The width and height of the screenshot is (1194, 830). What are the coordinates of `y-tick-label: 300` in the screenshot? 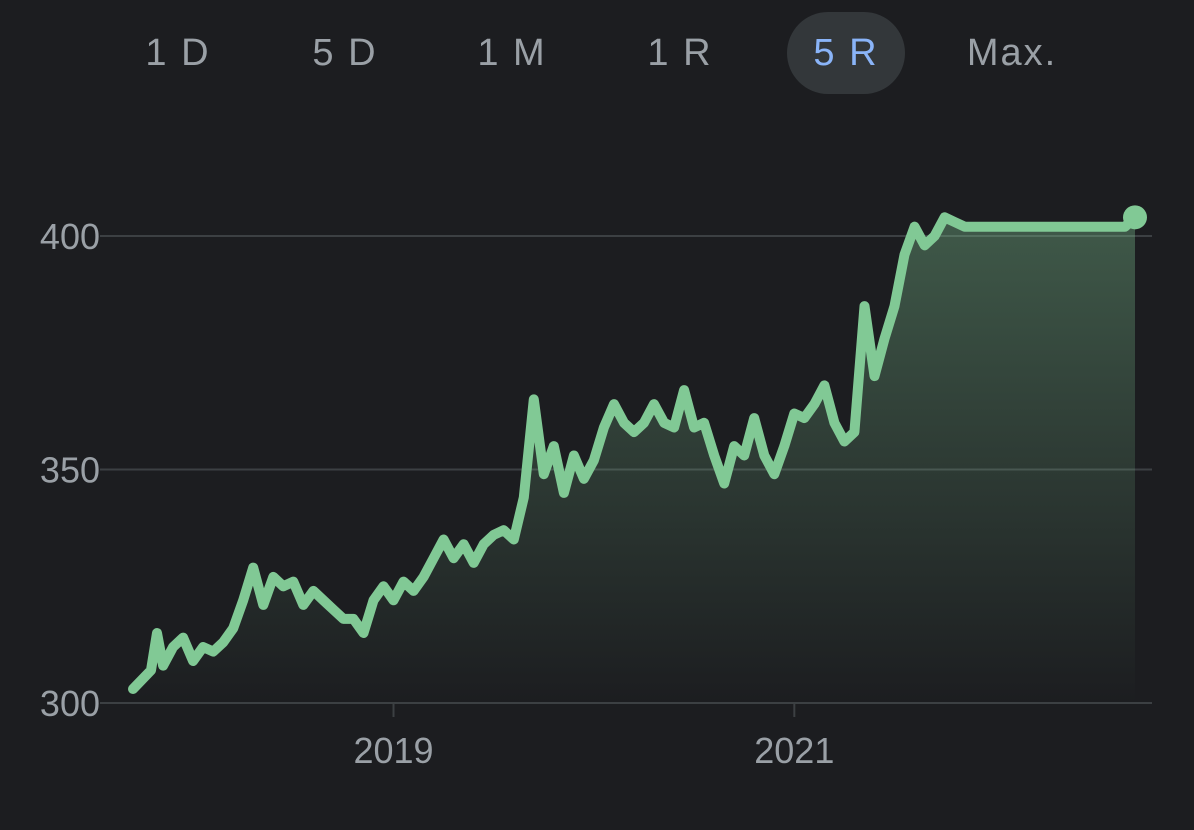 It's located at (70, 703).